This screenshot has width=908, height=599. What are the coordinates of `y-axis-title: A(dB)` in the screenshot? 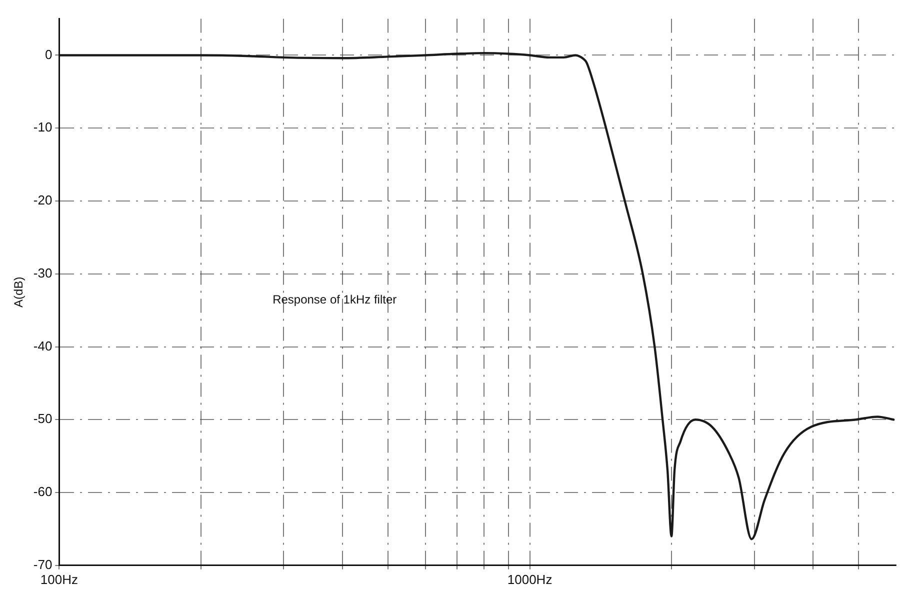 It's located at (19, 292).